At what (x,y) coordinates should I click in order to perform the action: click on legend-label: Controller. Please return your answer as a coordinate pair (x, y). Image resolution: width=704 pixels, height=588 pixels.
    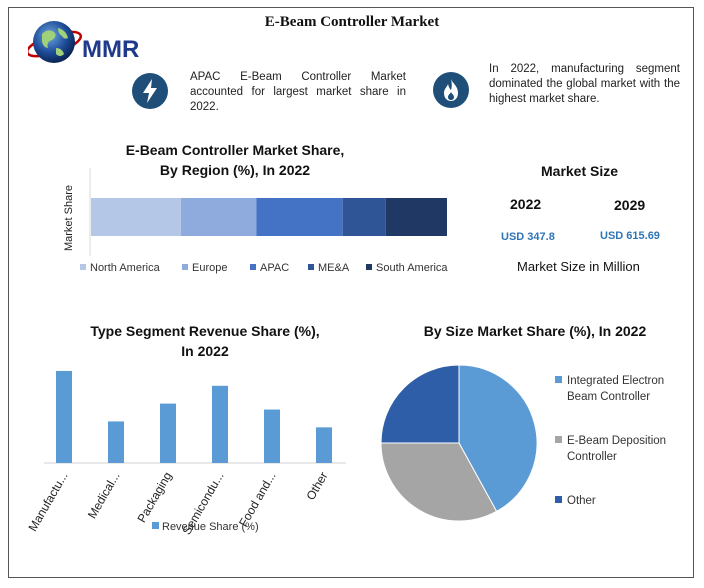
    Looking at the image, I should click on (592, 457).